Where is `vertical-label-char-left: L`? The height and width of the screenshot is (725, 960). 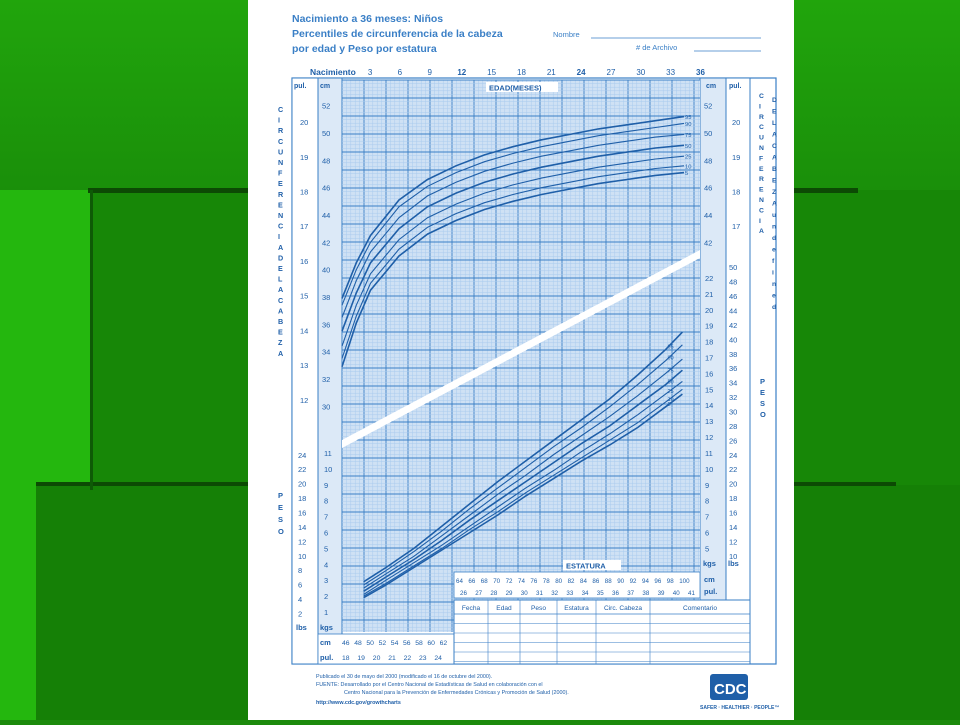
vertical-label-char-left: L is located at coordinates (280, 279).